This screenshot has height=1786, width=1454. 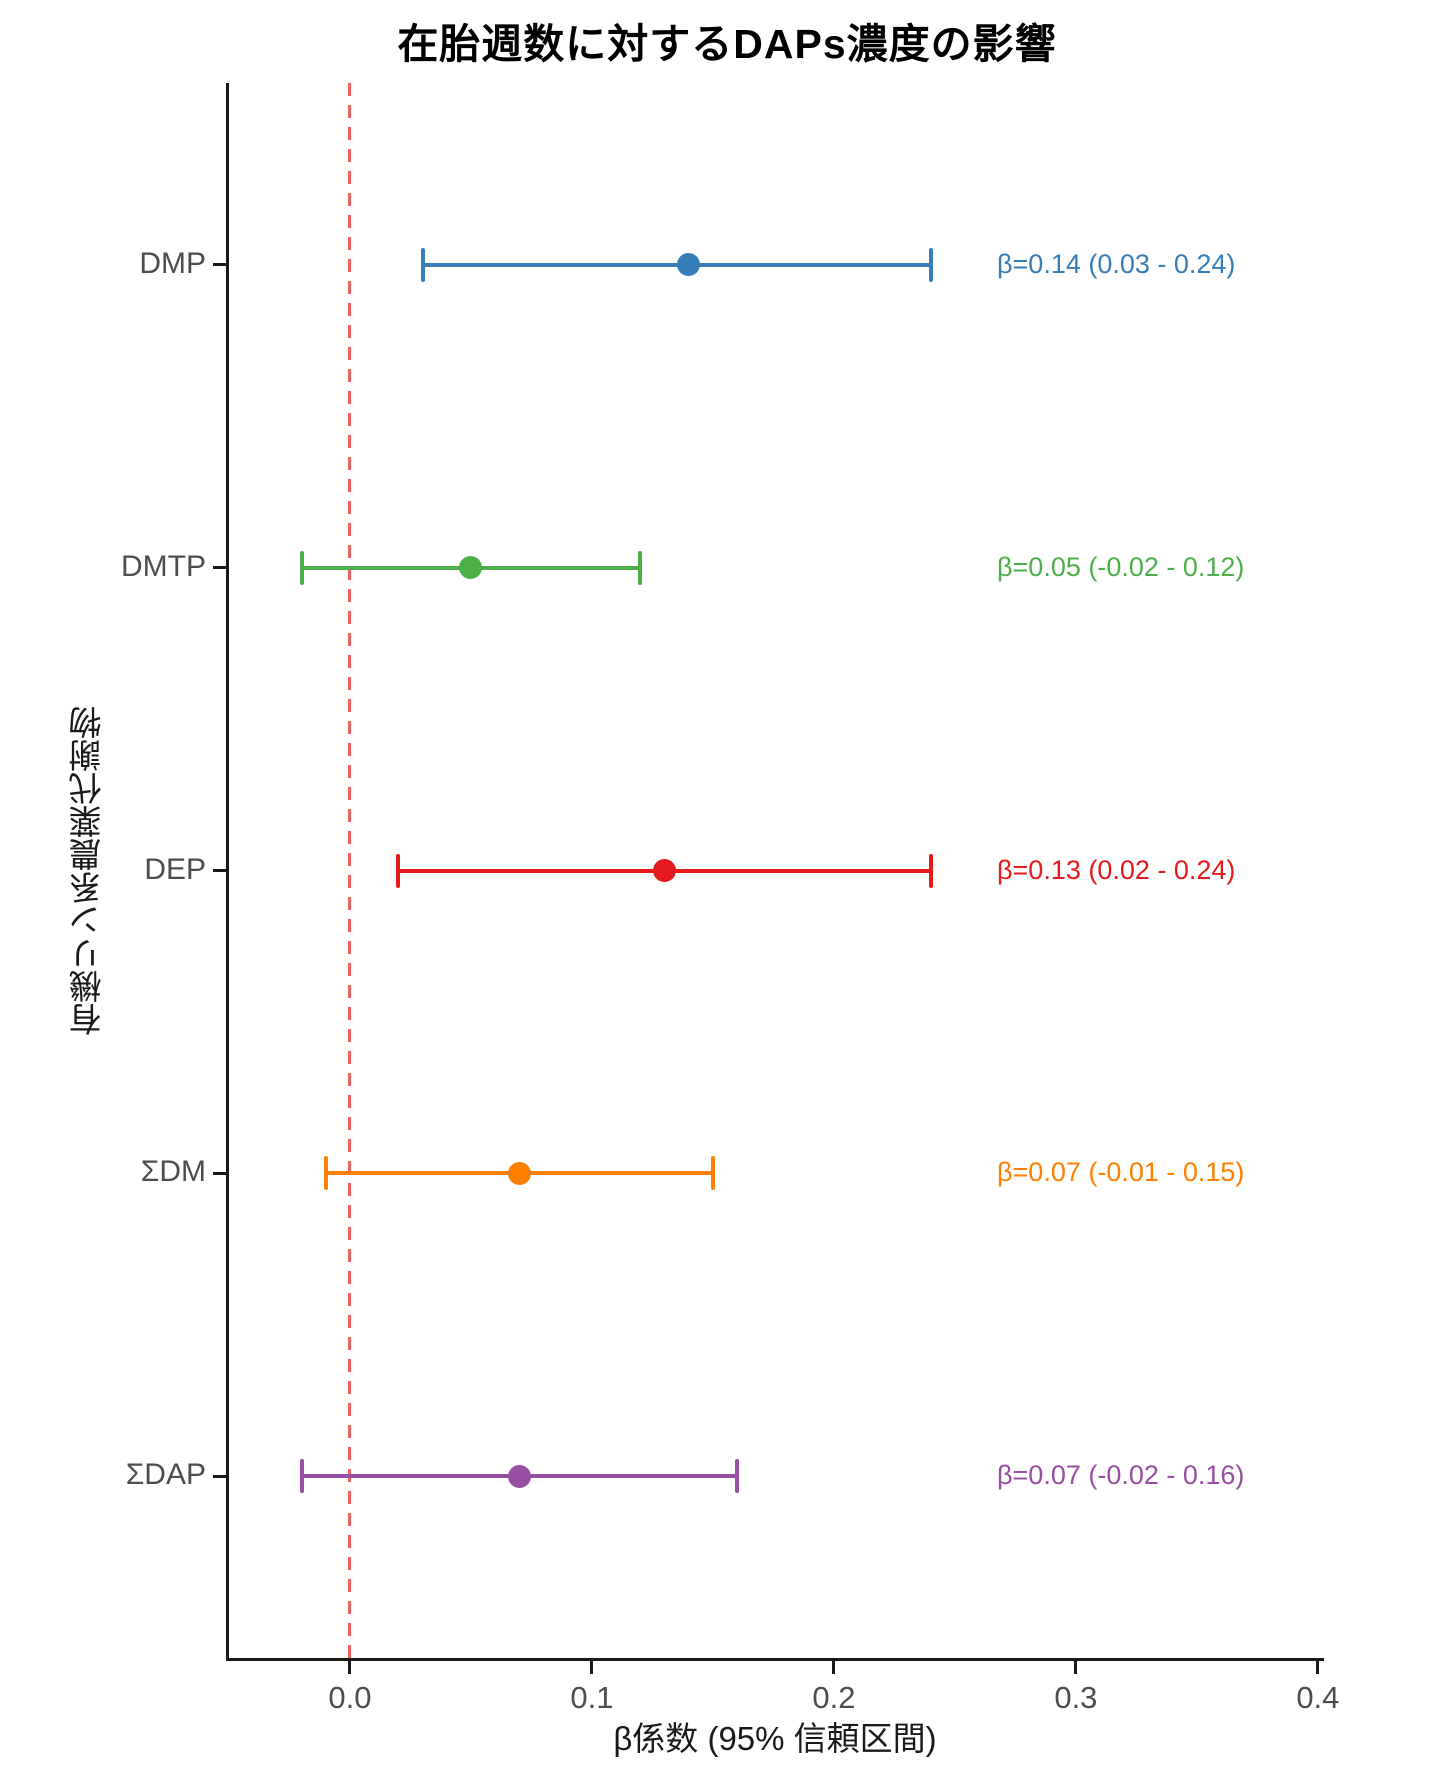 What do you see at coordinates (775, 1738) in the screenshot?
I see `x-axis-title: β係数 (95% 信頼区間)` at bounding box center [775, 1738].